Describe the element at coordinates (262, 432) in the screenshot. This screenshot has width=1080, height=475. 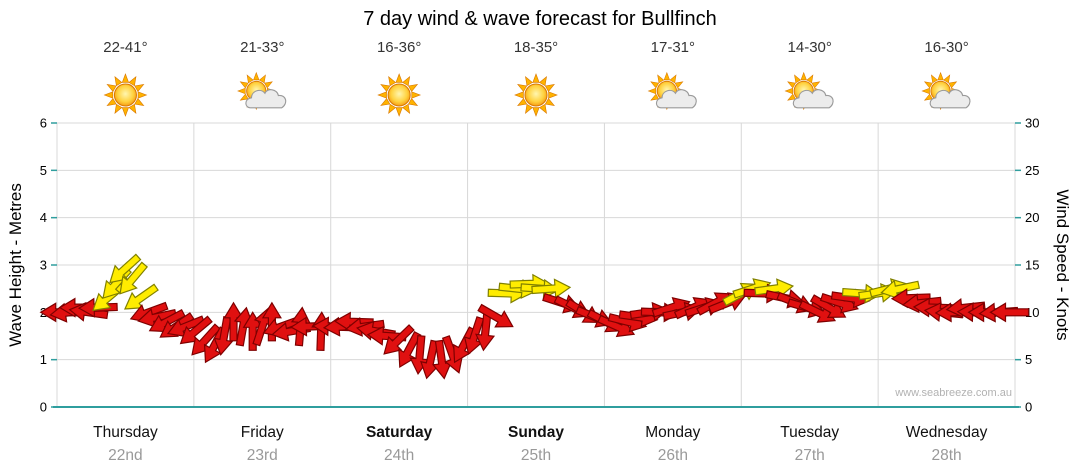
I see `day-name: Friday` at that location.